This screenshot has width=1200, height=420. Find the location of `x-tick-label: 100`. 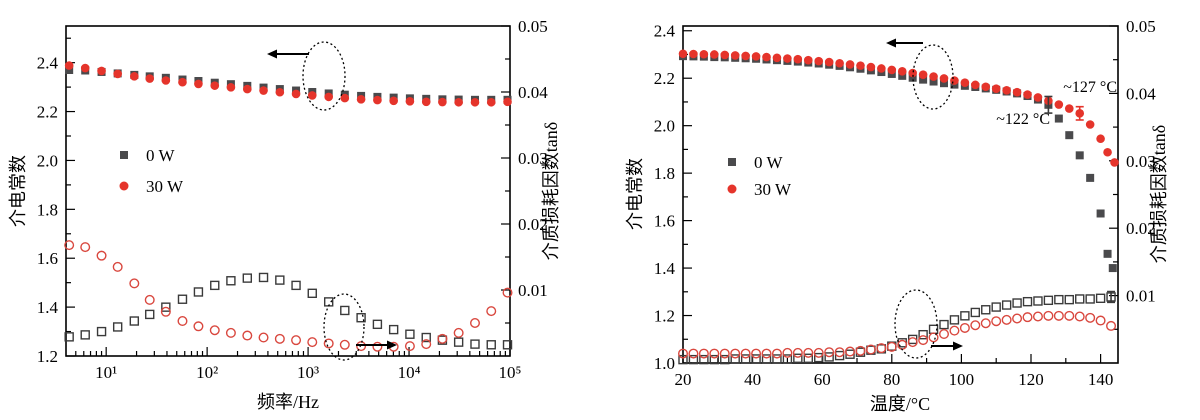

x-tick-label: 100 is located at coordinates (962, 379).